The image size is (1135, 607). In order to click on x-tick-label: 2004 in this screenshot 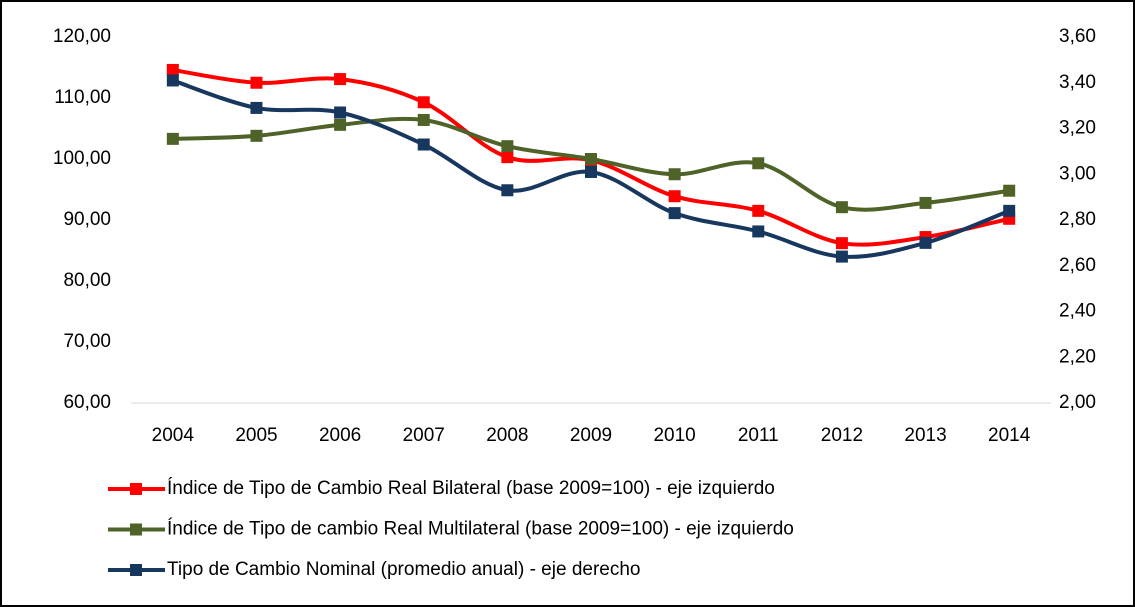, I will do `click(173, 435)`.